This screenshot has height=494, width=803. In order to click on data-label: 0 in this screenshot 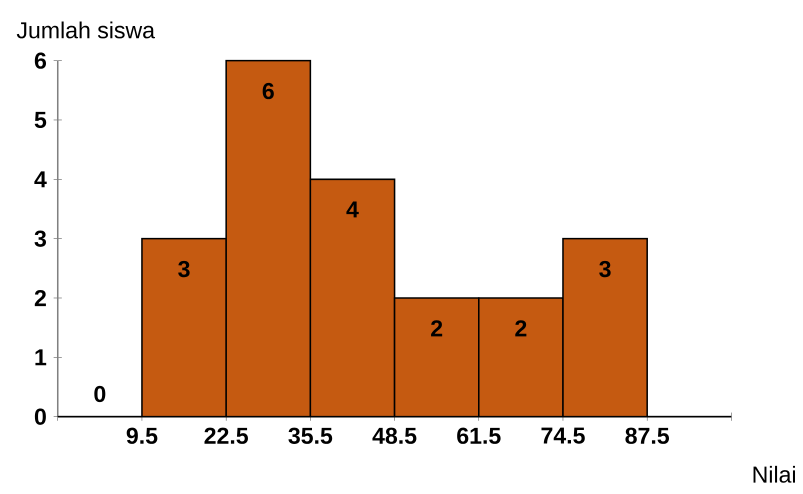, I will do `click(100, 394)`.